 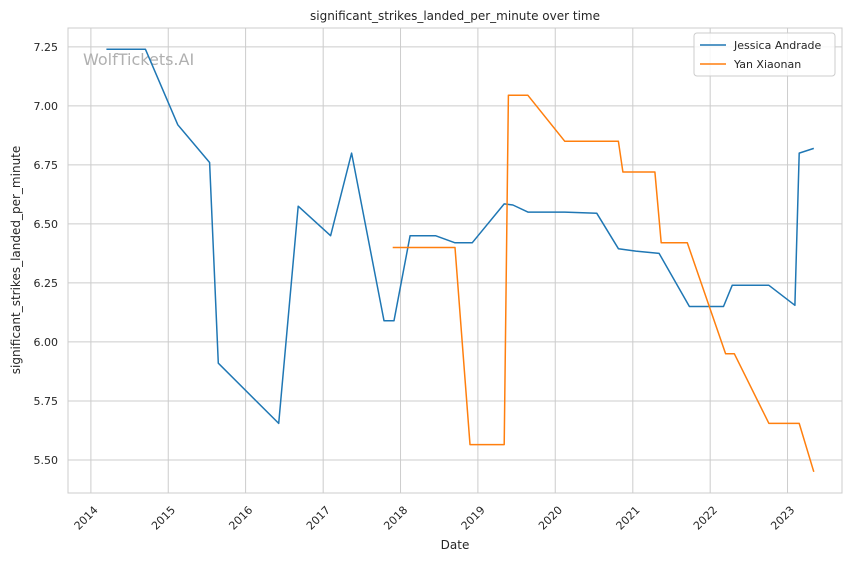 What do you see at coordinates (46, 224) in the screenshot?
I see `y-tick-label: 6.50` at bounding box center [46, 224].